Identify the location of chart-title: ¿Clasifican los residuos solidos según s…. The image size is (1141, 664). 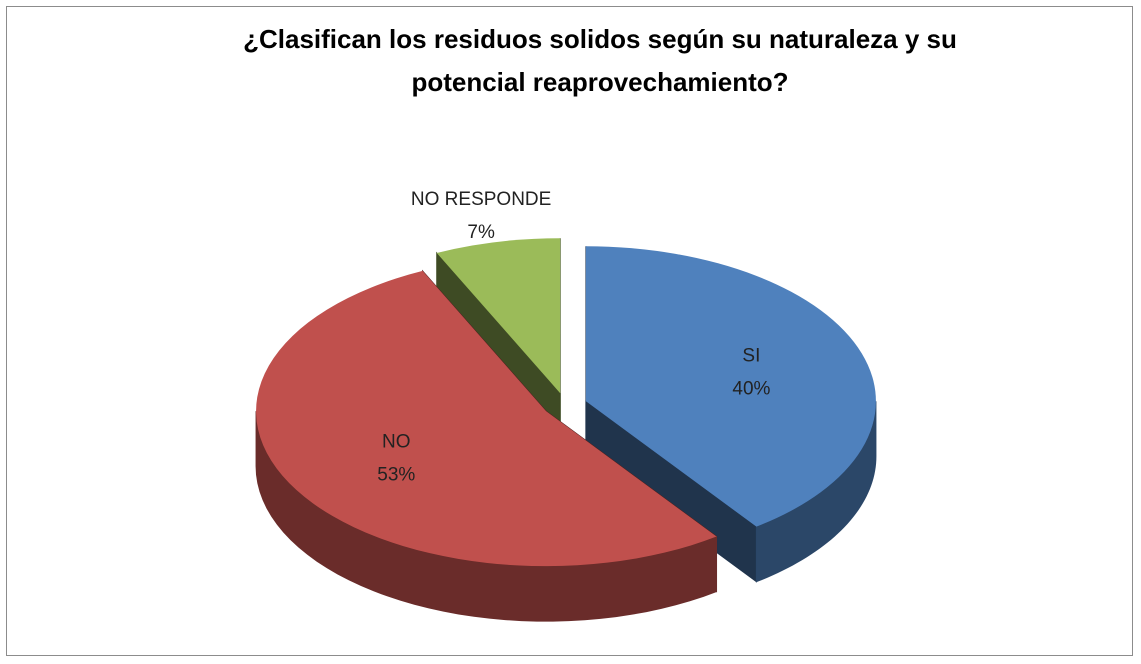
(600, 60).